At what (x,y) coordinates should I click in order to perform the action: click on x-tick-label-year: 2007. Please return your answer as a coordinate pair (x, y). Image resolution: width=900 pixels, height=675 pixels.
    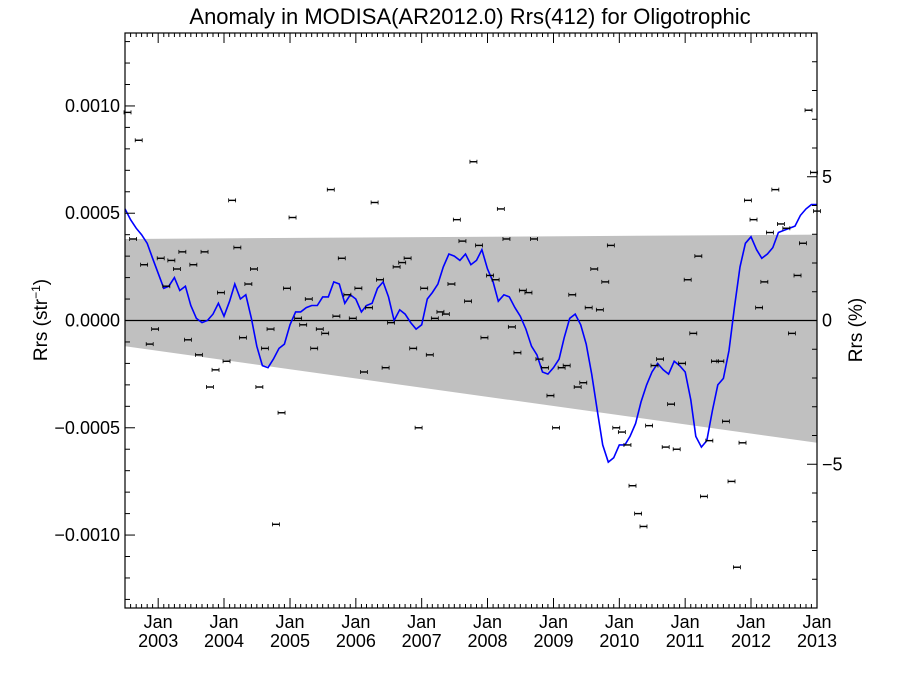
    Looking at the image, I should click on (422, 641).